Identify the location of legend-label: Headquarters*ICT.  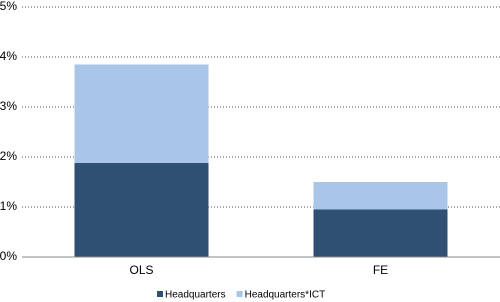
(285, 295).